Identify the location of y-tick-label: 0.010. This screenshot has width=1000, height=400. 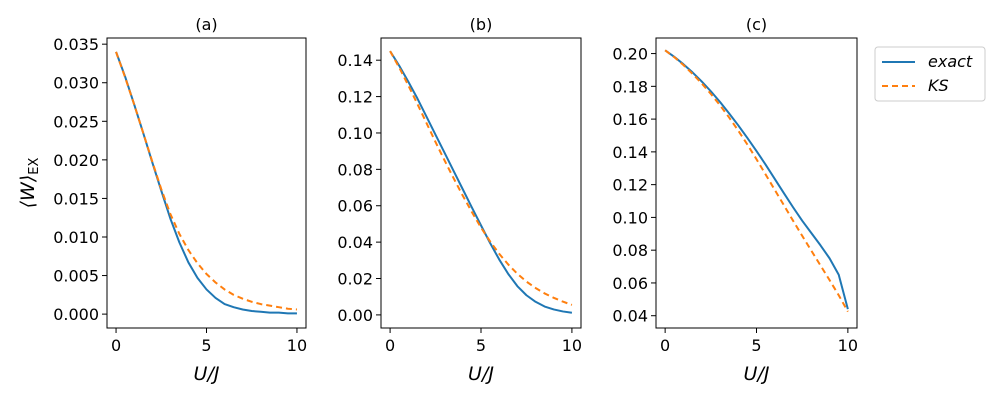
(76, 237).